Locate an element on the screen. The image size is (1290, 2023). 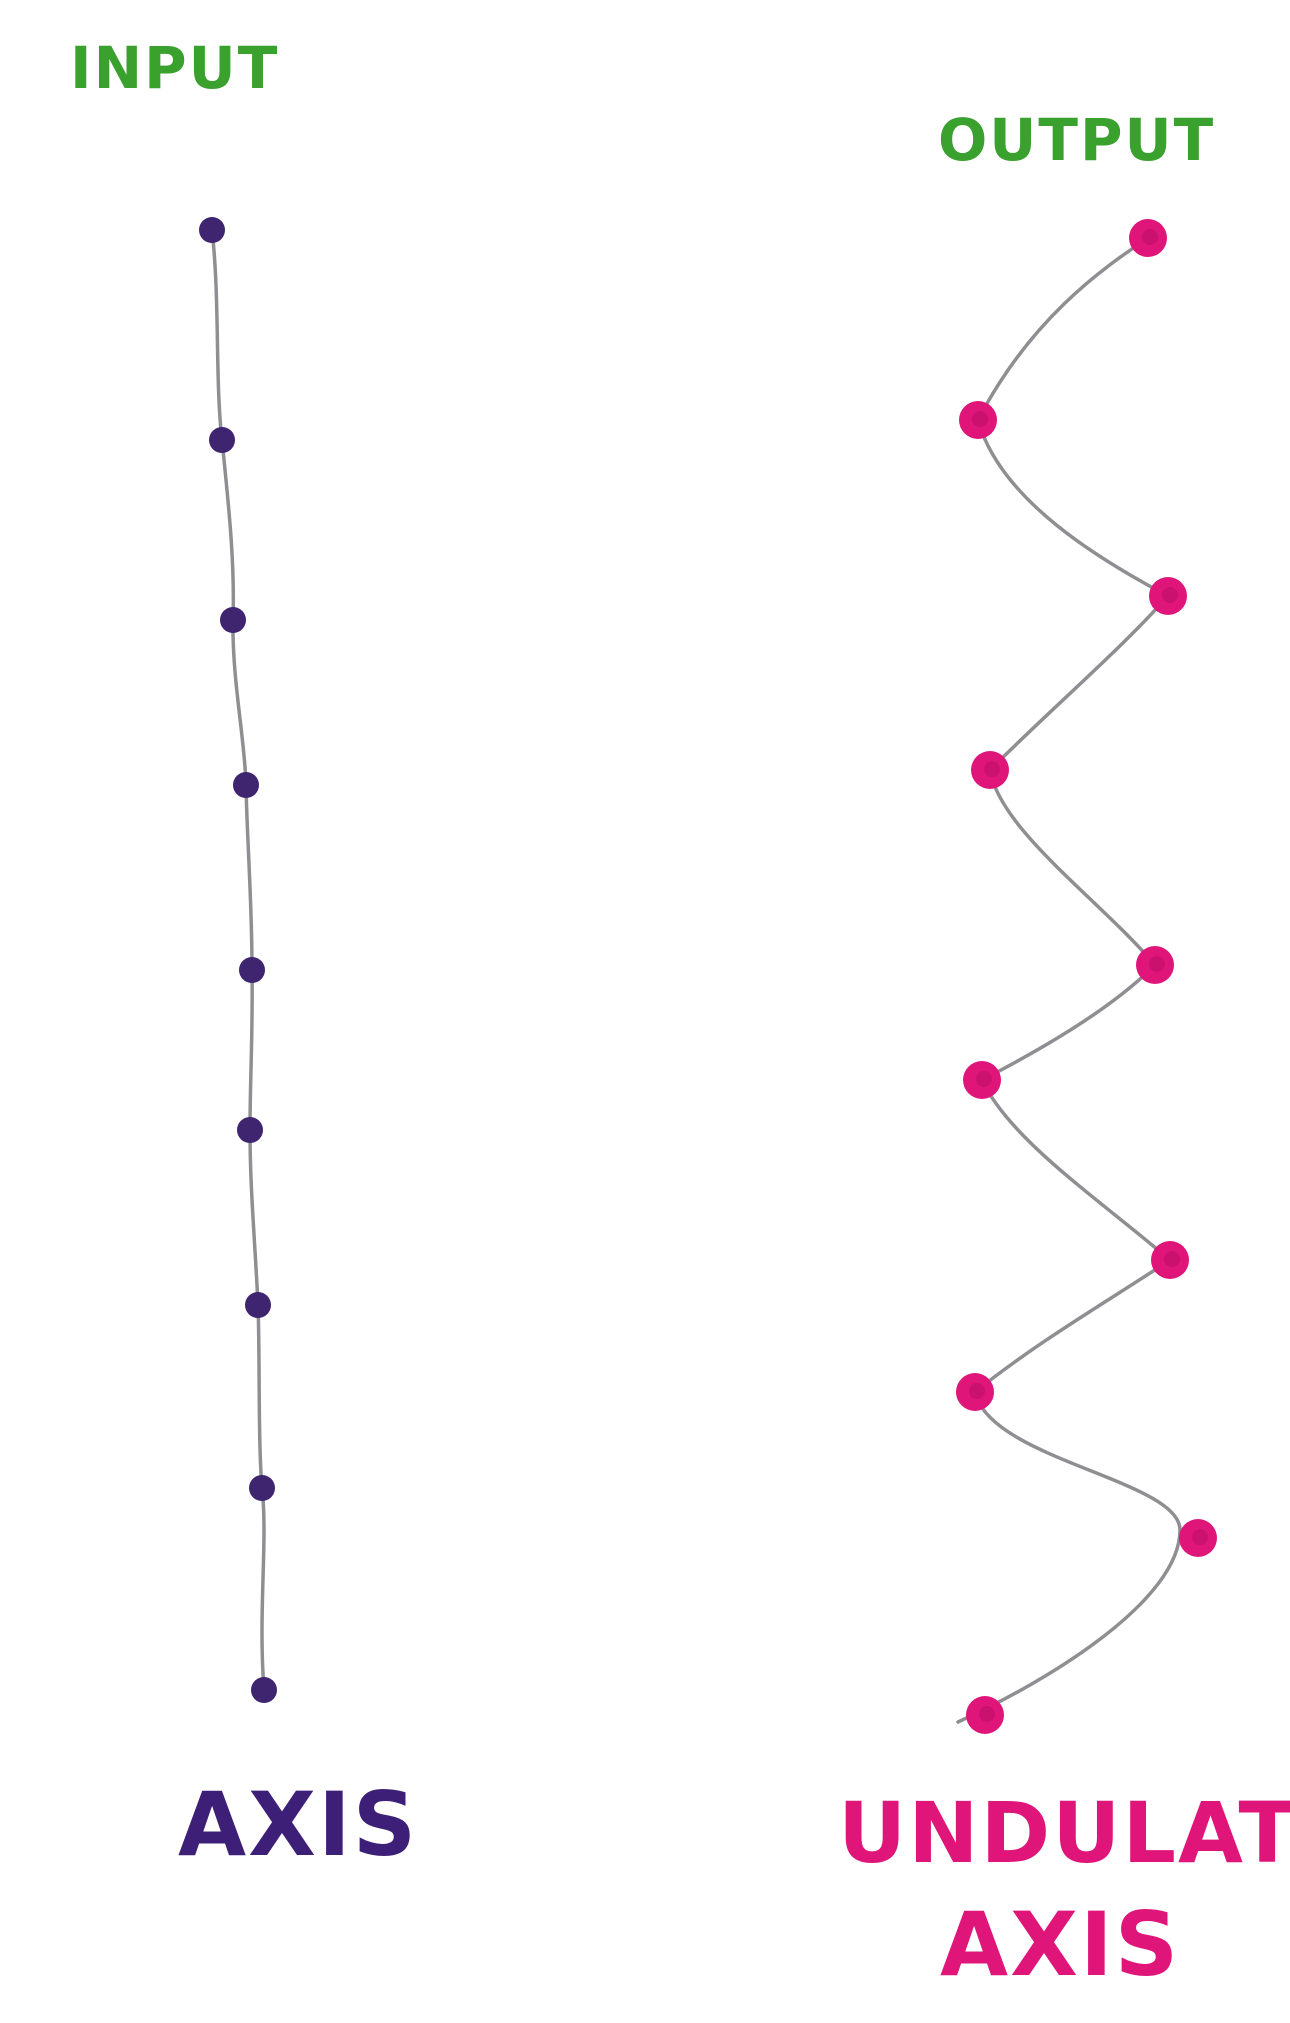
output-axis-line is located at coordinates (1069, 980).